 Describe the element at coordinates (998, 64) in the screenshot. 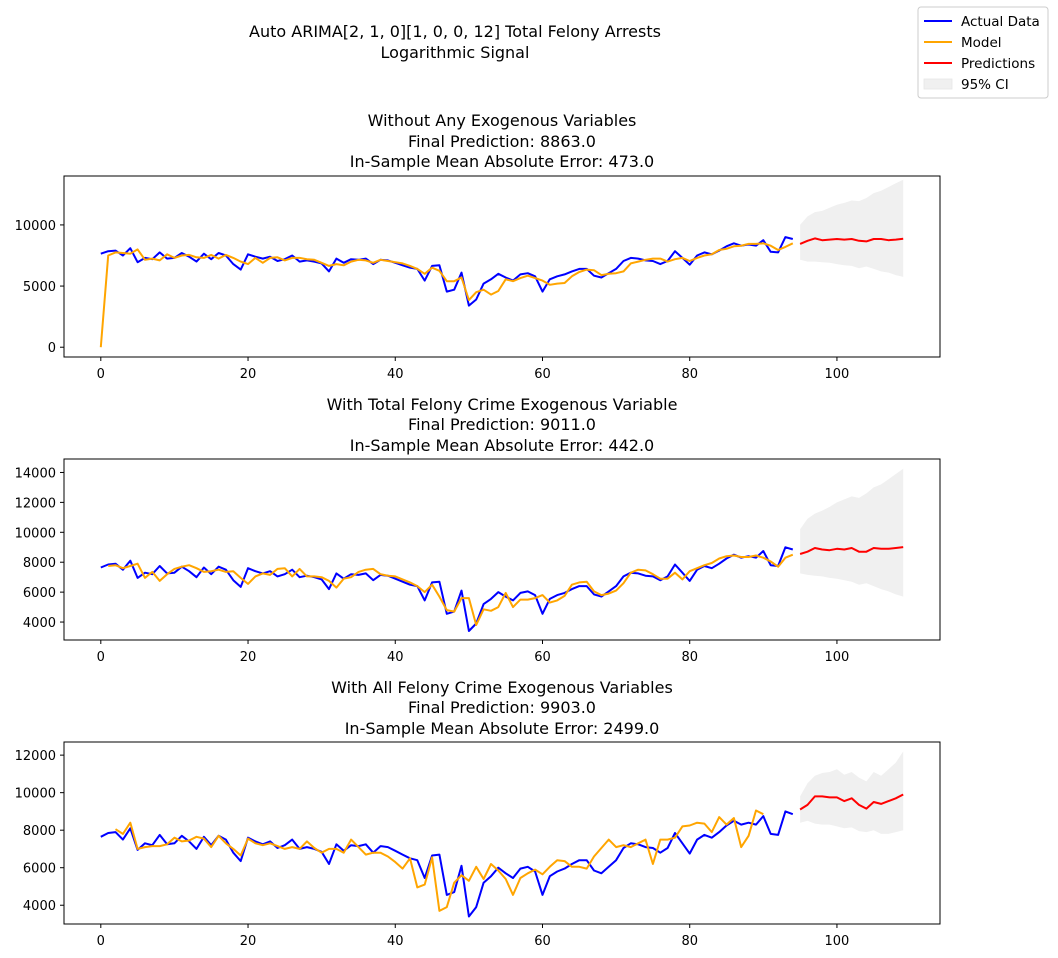

I see `legend-label-predictions: Predictions` at that location.